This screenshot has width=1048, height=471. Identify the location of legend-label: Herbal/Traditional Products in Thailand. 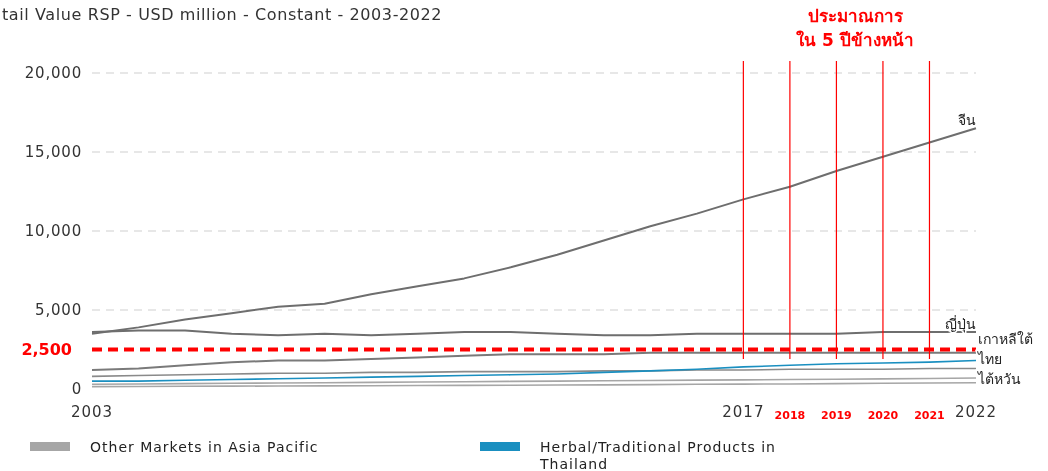
(657, 454).